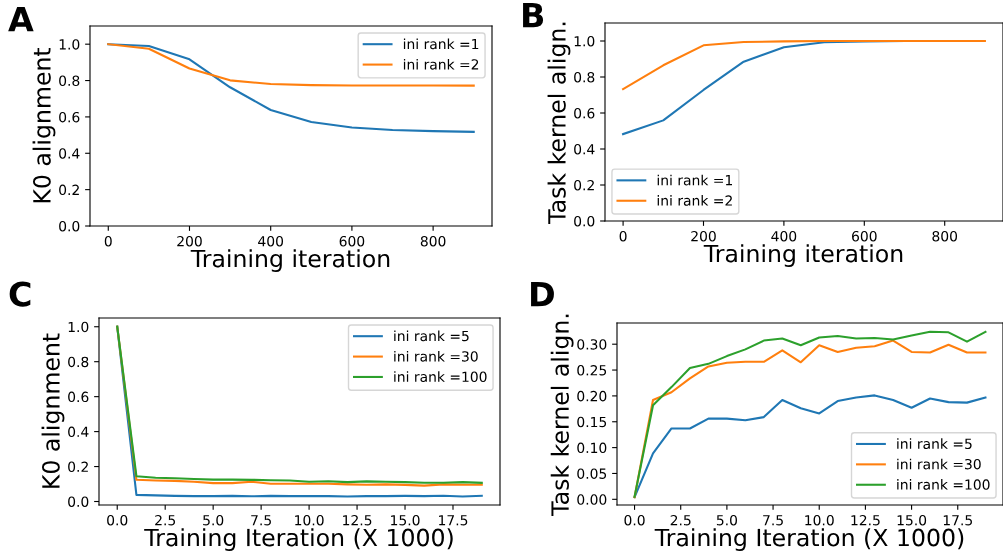 Image resolution: width=1003 pixels, height=560 pixels. What do you see at coordinates (592, 473) in the screenshot?
I see `y-tick-label: 0.05` at bounding box center [592, 473].